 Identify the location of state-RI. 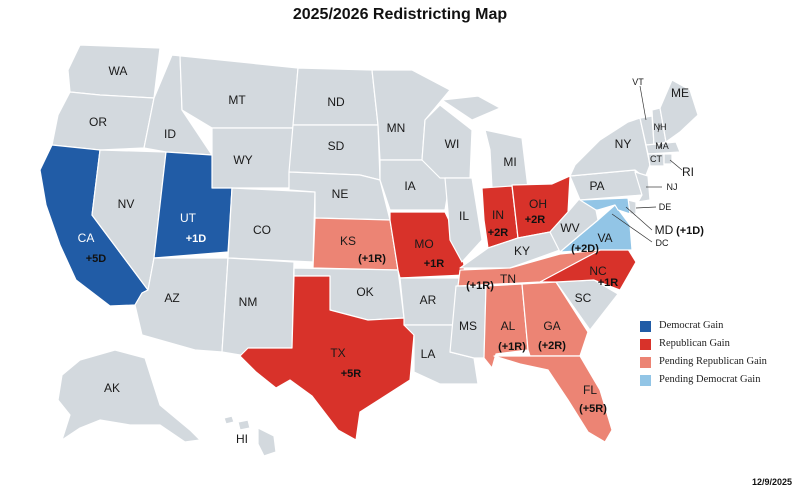
(668, 159).